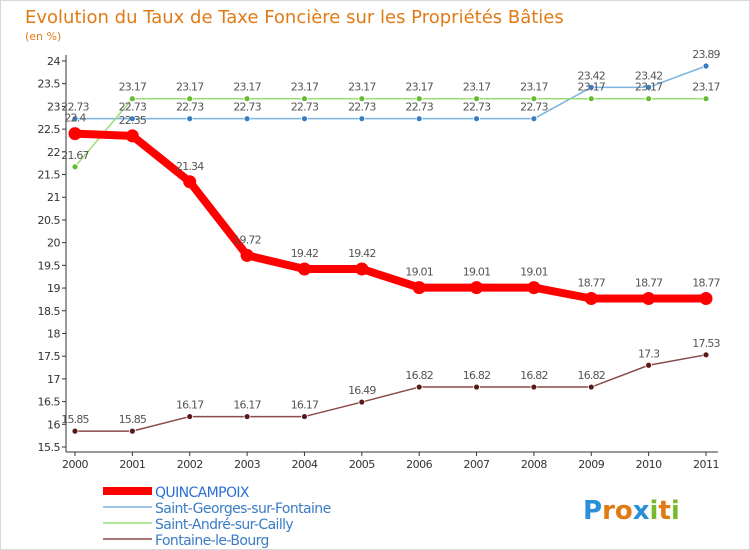 This screenshot has height=550, width=750. What do you see at coordinates (190, 166) in the screenshot?
I see `data-label: 21.34` at bounding box center [190, 166].